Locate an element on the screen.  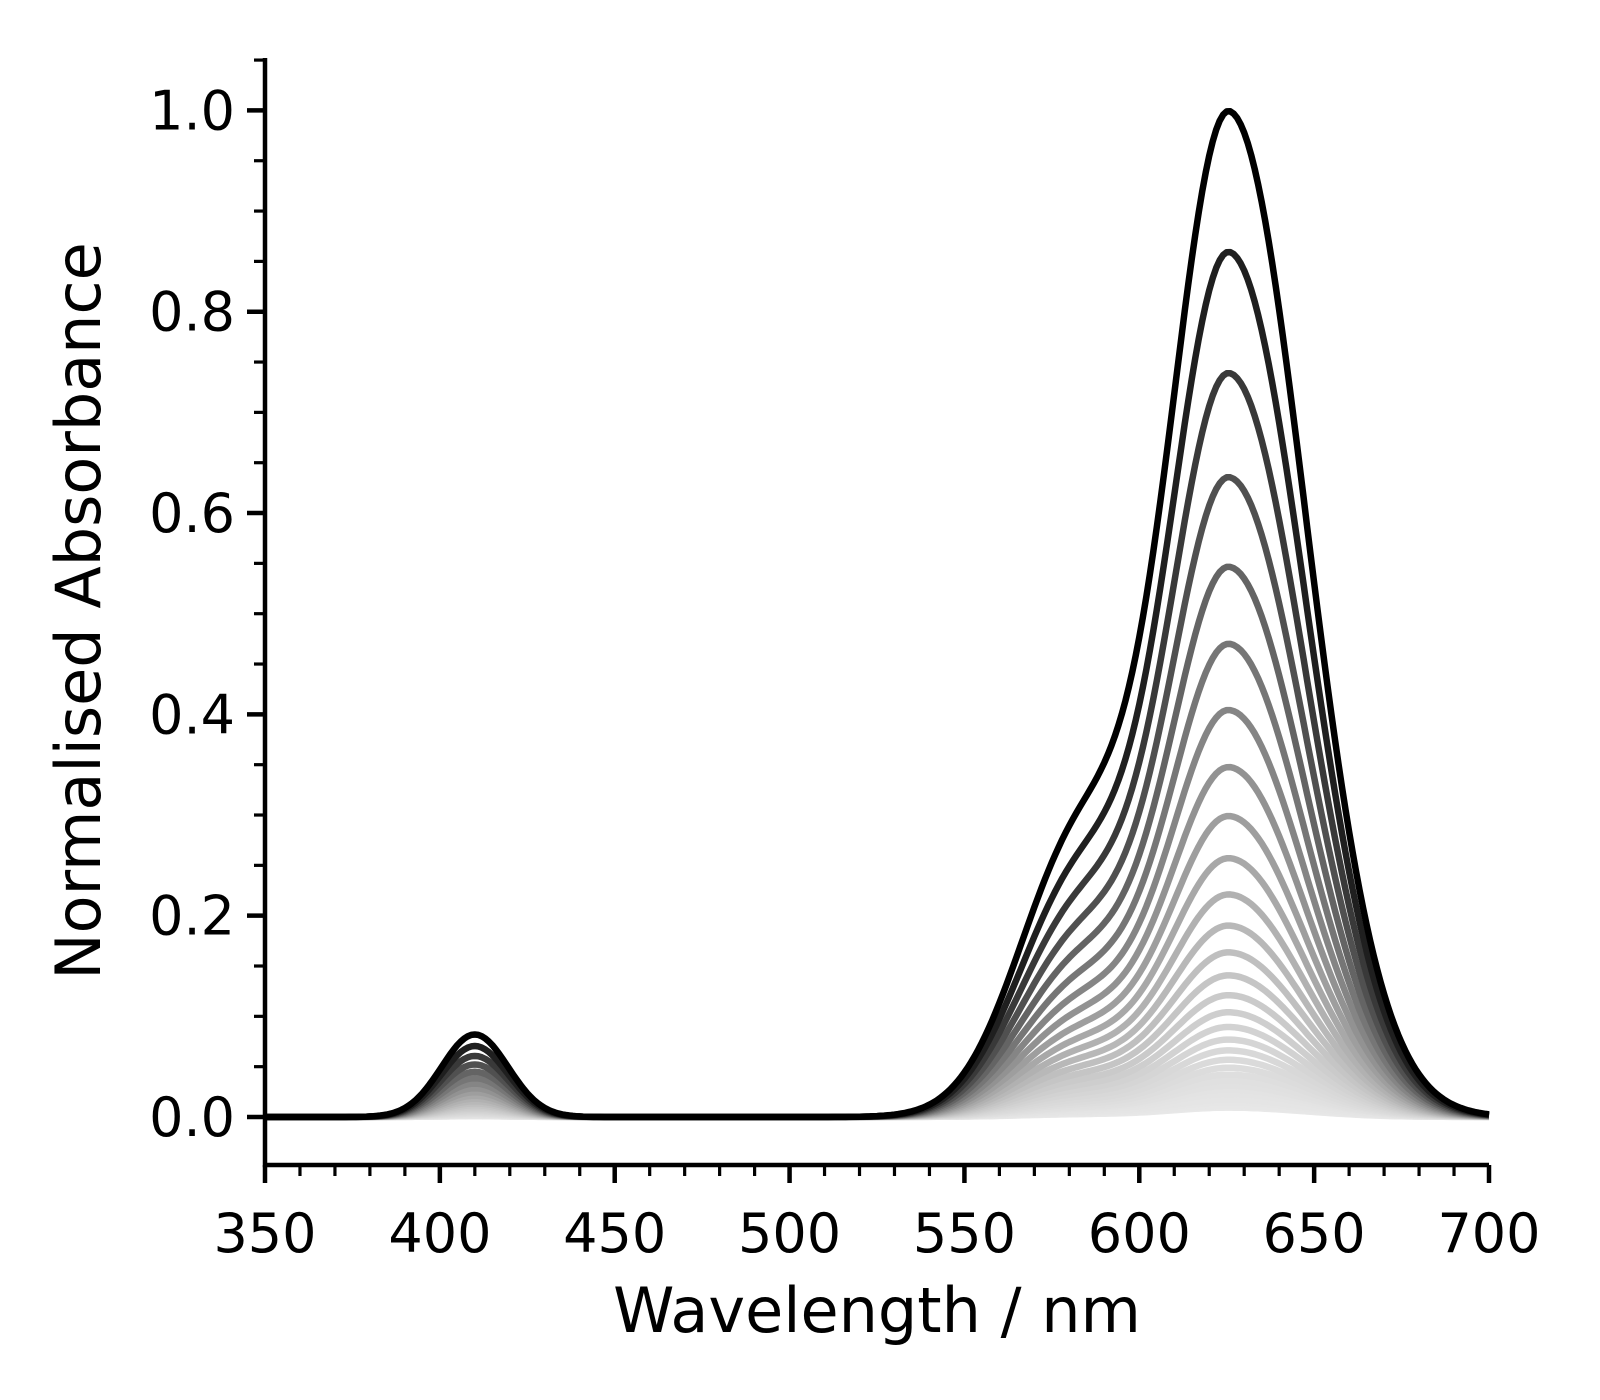
x-tick-label: 550 is located at coordinates (964, 1233).